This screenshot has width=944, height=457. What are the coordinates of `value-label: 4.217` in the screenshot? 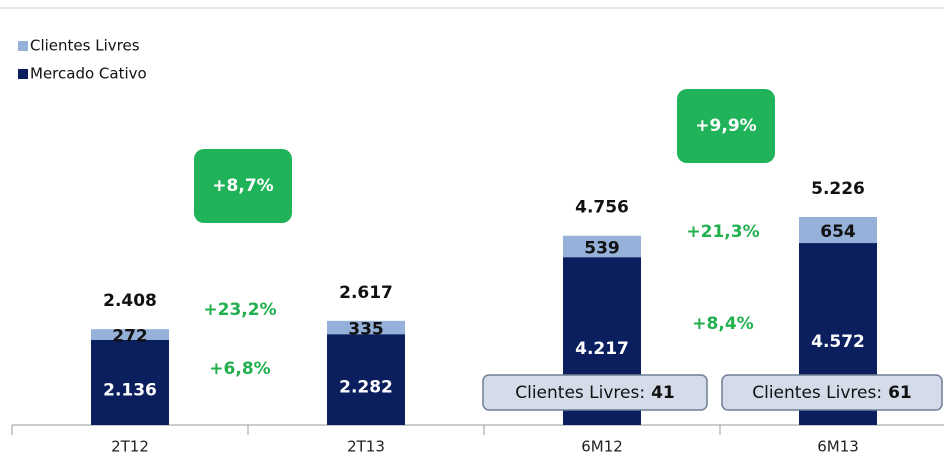 It's located at (602, 349).